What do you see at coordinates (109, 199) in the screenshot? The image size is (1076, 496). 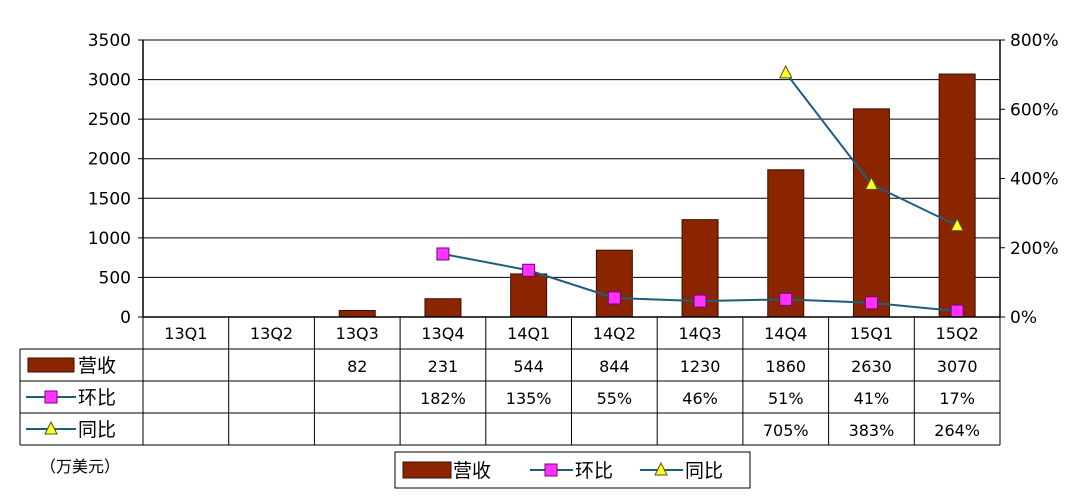 I see `left-tick-label: 1500` at bounding box center [109, 199].